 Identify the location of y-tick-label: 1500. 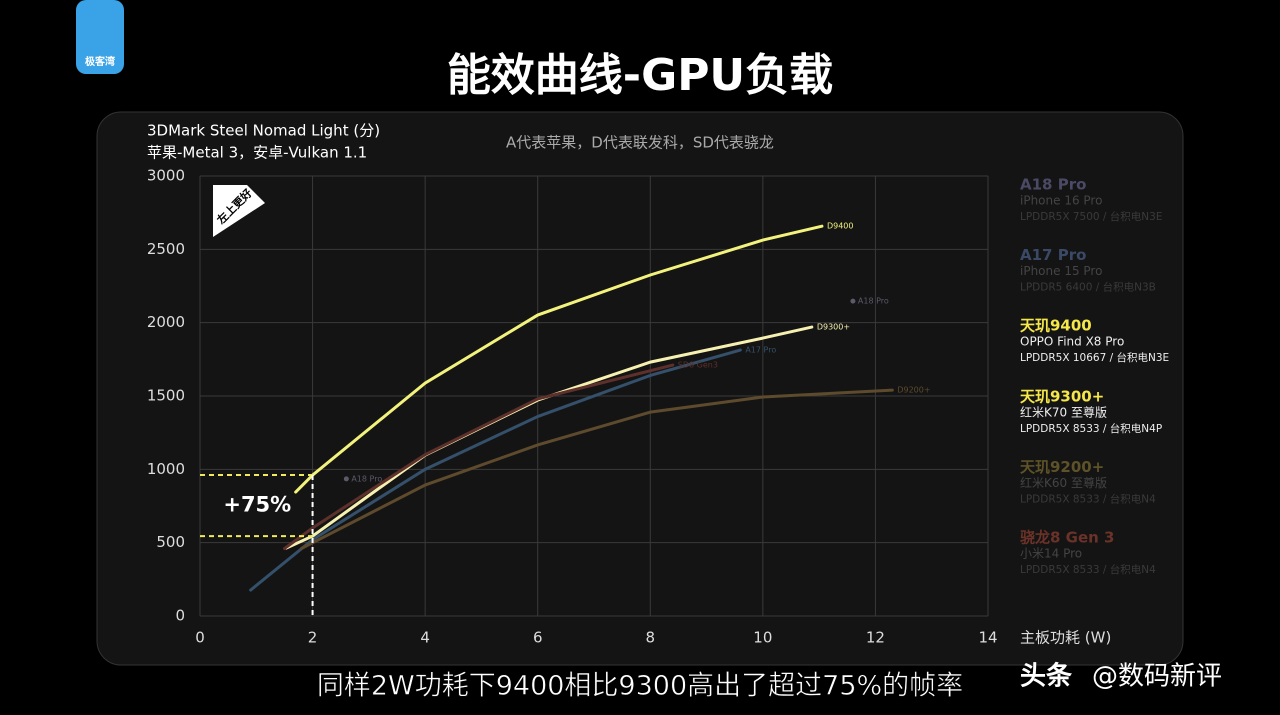
(166, 396).